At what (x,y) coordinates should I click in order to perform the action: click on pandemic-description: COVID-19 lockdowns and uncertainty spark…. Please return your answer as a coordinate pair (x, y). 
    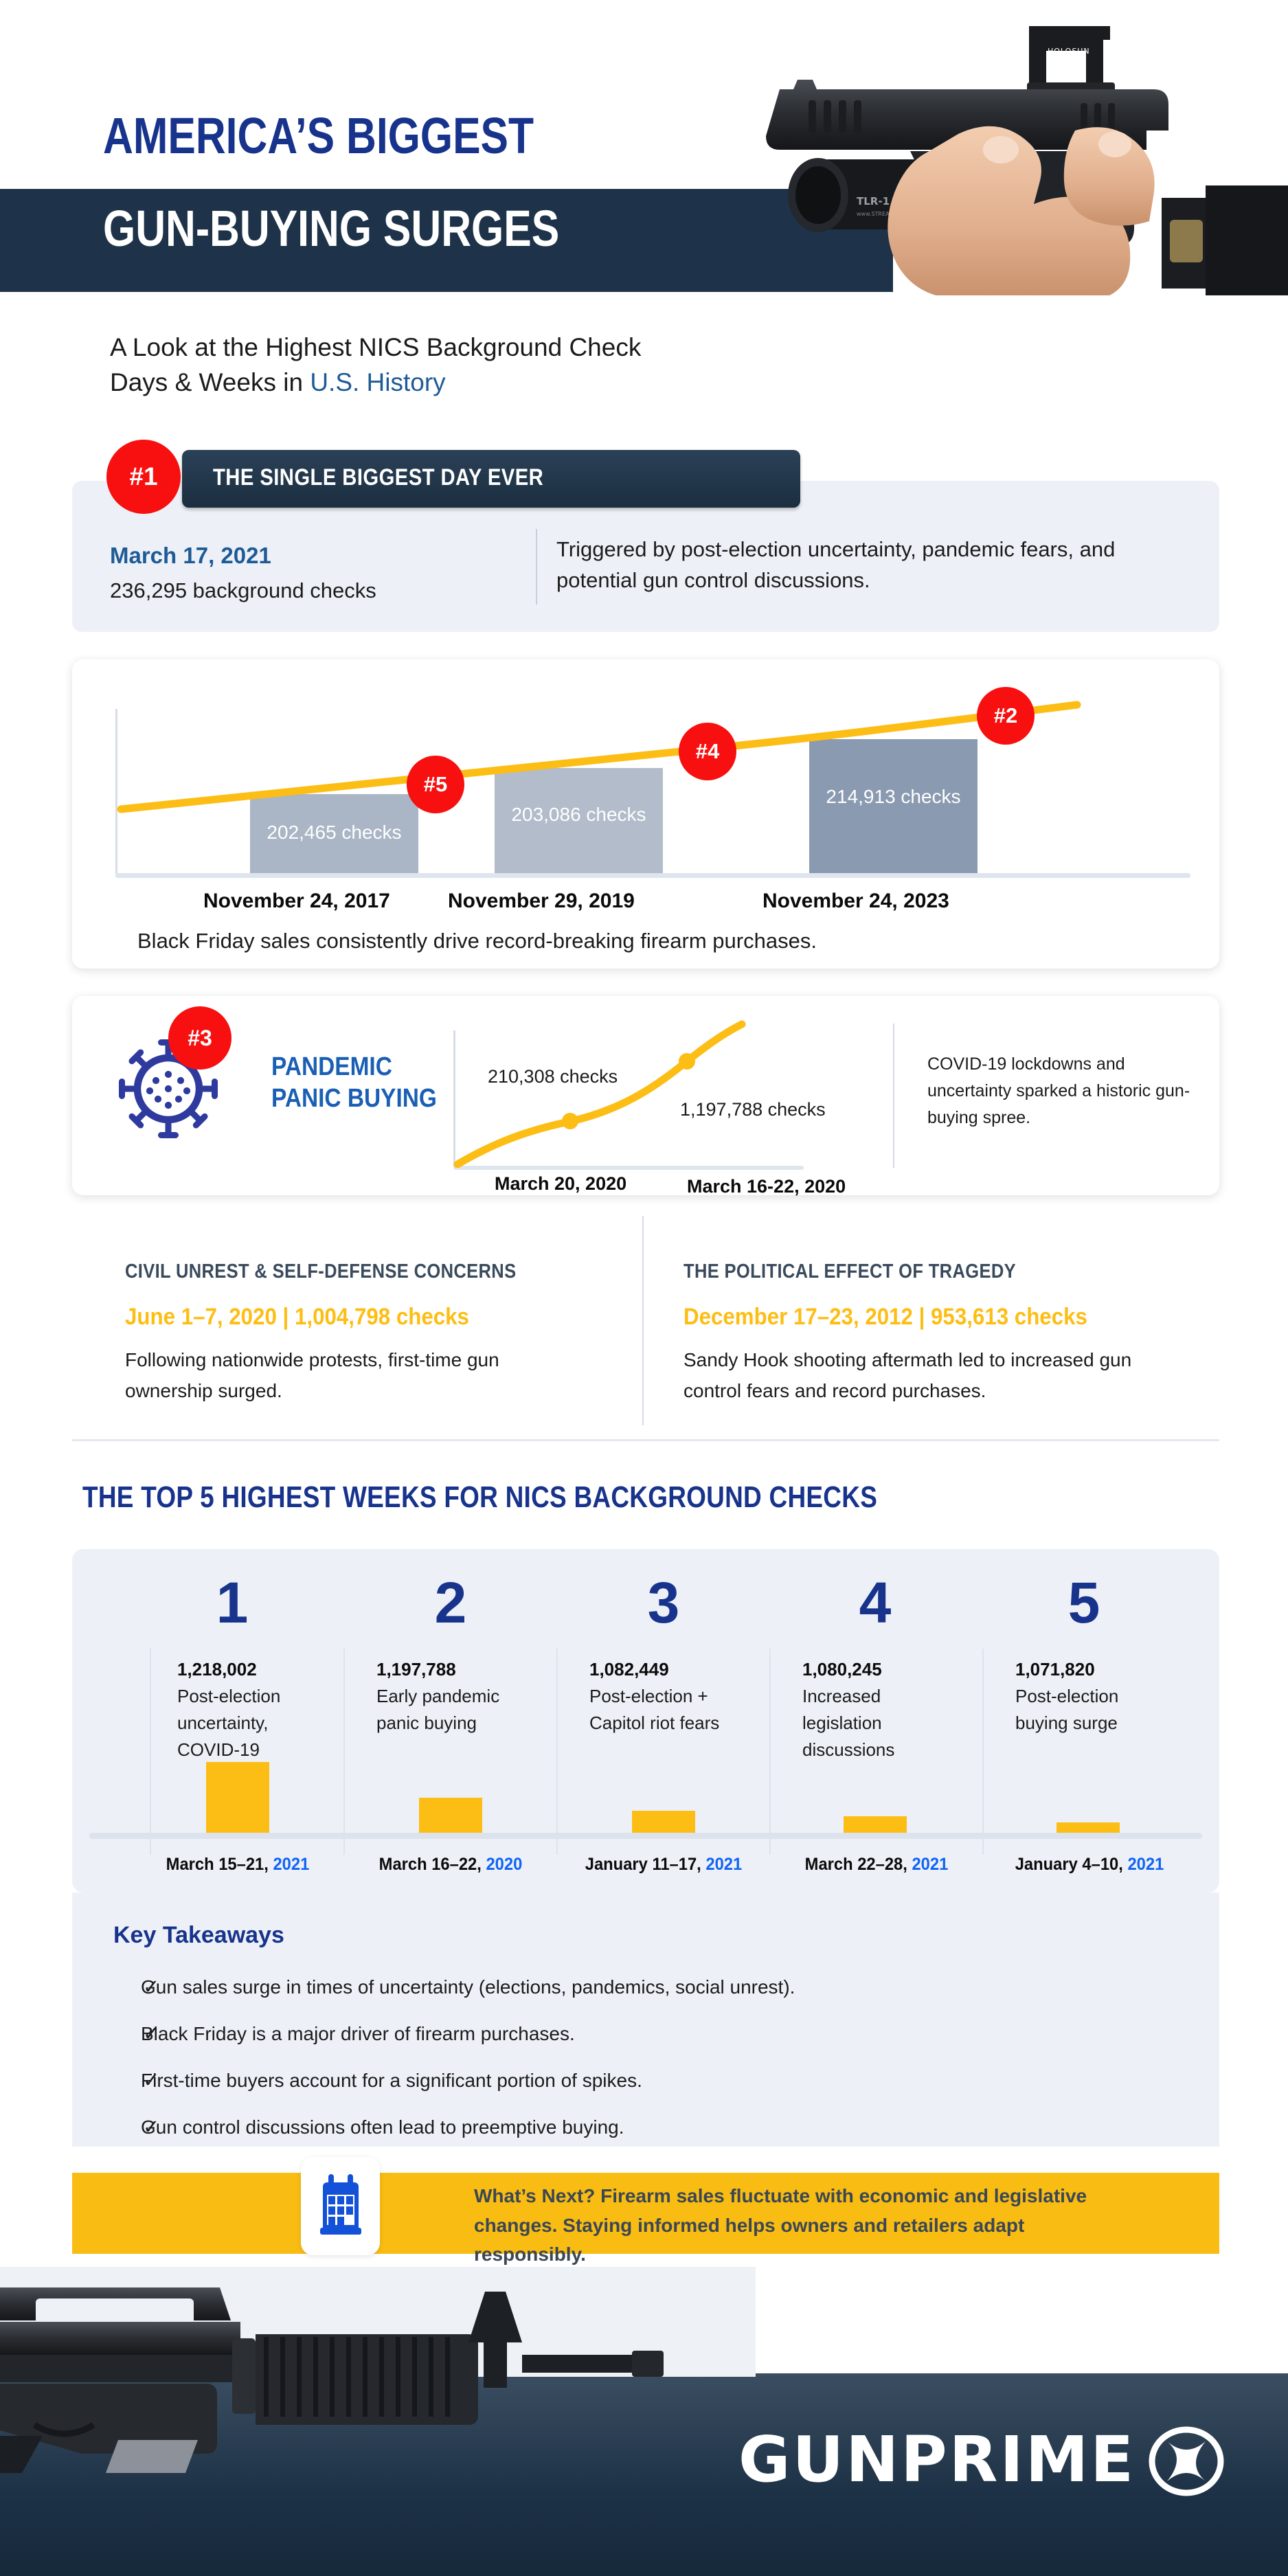
    Looking at the image, I should click on (1058, 1090).